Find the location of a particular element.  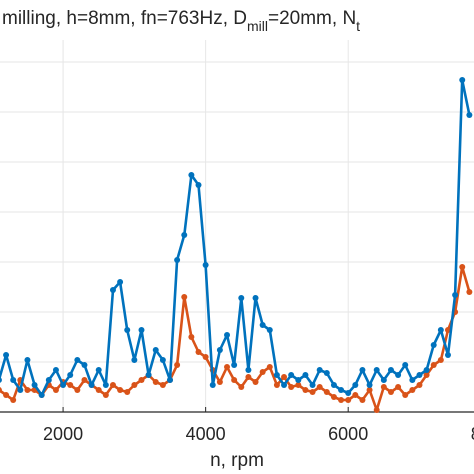

x-tick-label: 8000 is located at coordinates (472, 434).